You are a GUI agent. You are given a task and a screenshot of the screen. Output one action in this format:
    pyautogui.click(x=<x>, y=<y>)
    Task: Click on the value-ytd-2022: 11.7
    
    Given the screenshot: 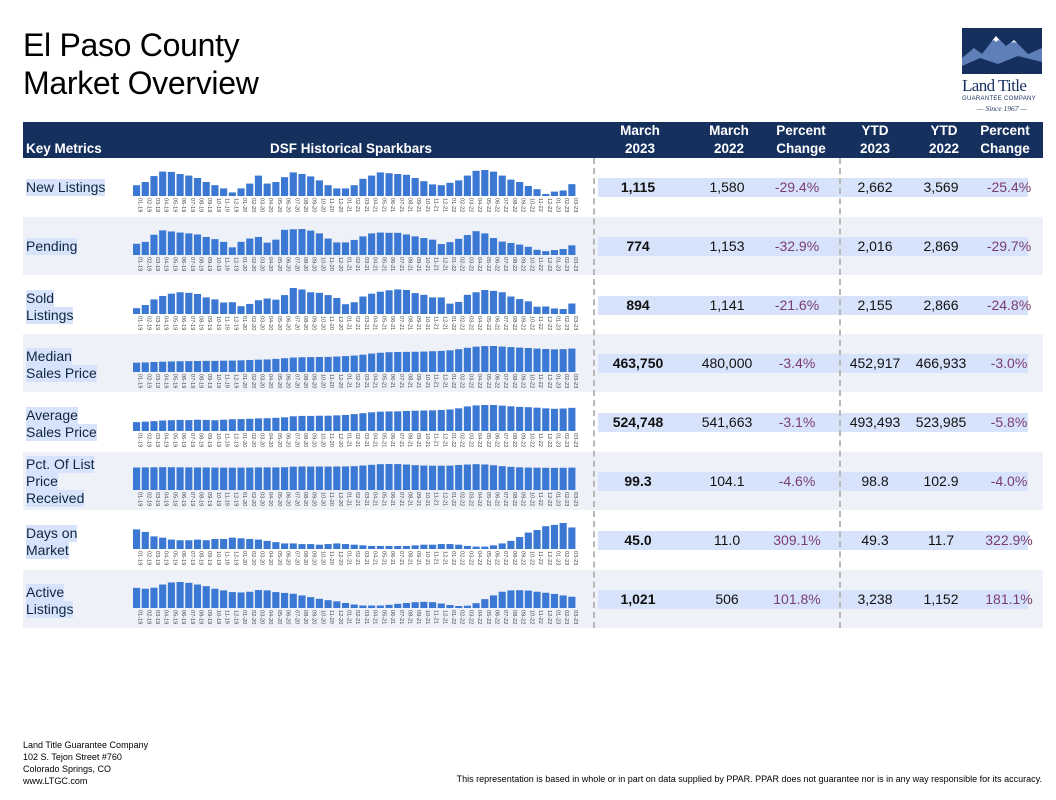 What is the action you would take?
    pyautogui.click(x=941, y=539)
    